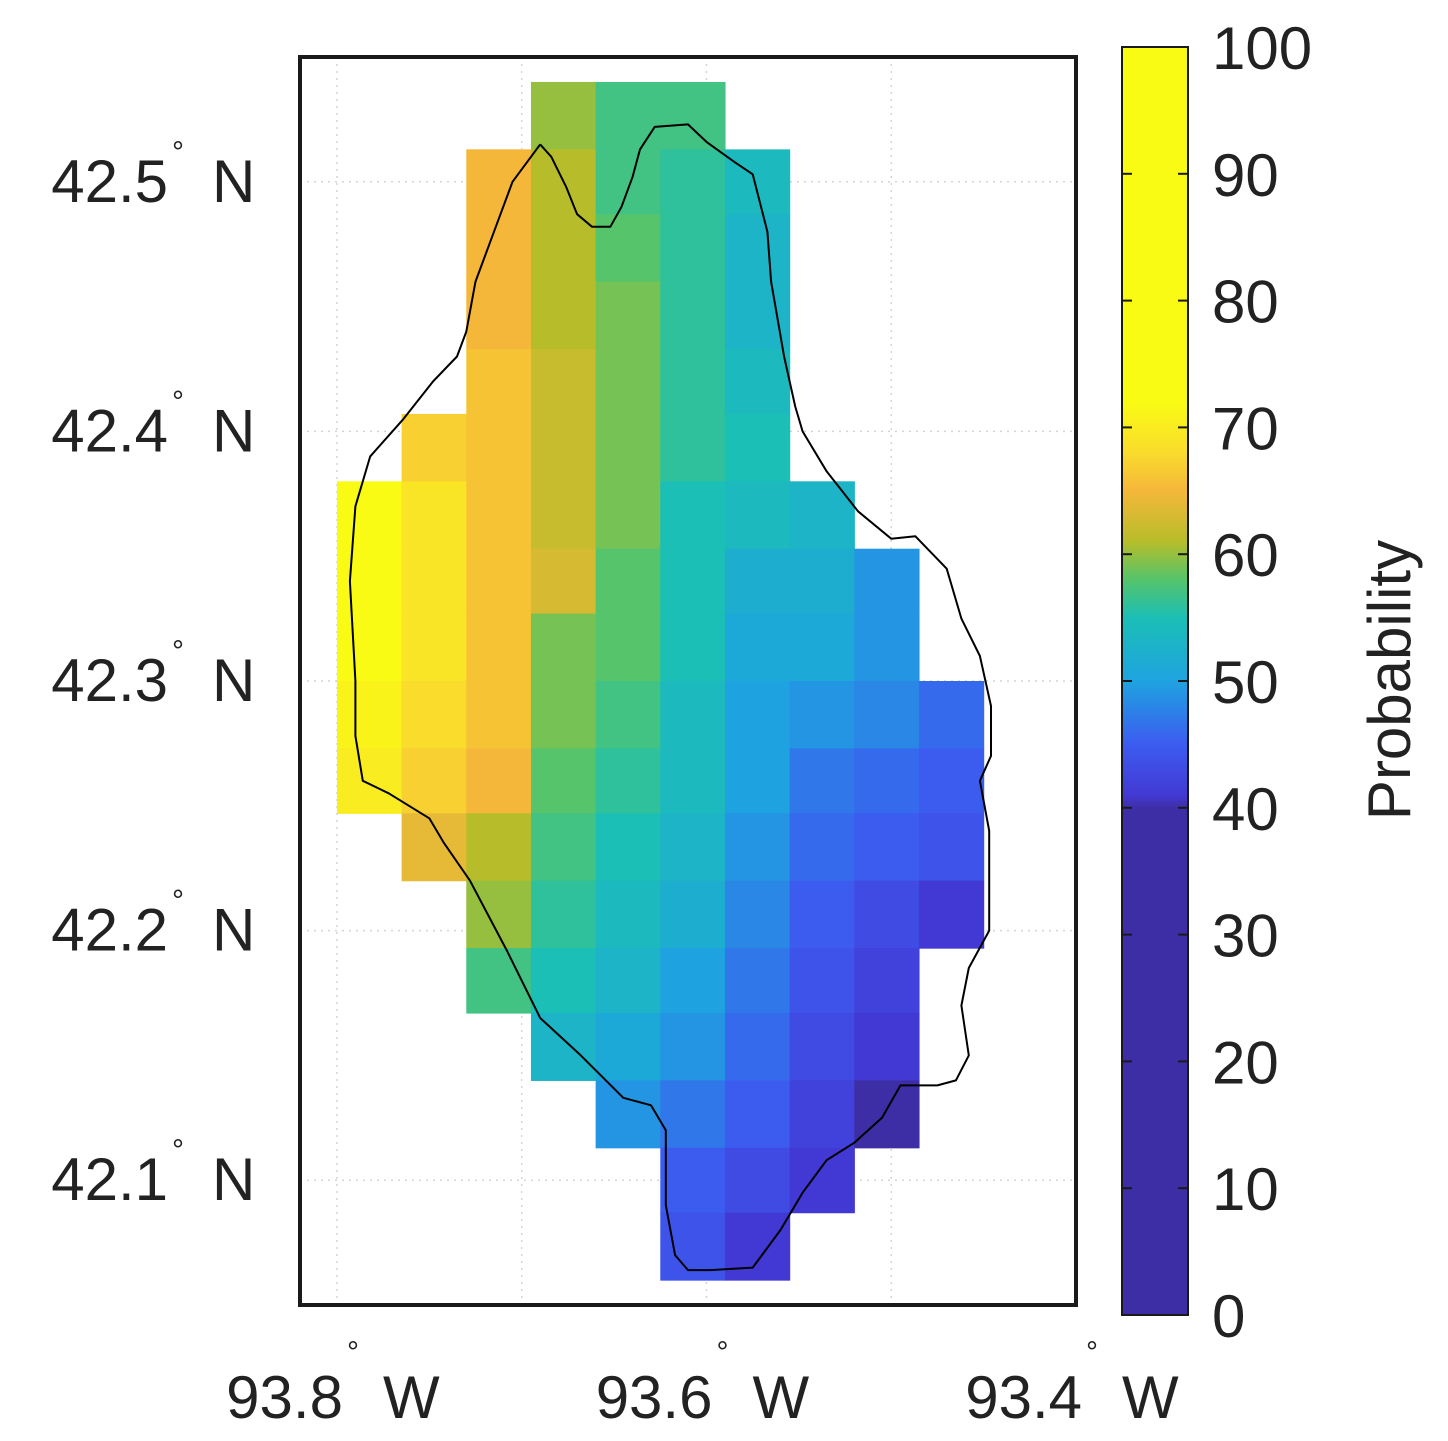  I want to click on lat-tick-number: 42.5, so click(109, 181).